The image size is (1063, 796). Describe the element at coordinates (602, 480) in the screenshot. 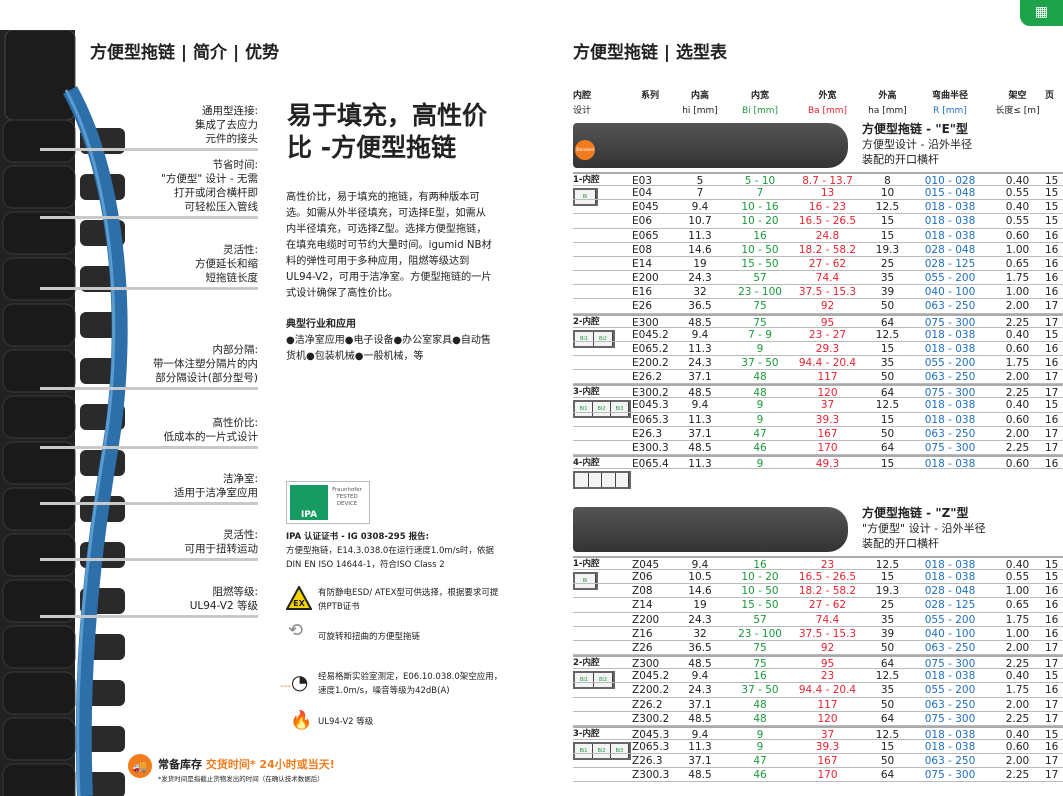

I see `cavity-diagram` at that location.